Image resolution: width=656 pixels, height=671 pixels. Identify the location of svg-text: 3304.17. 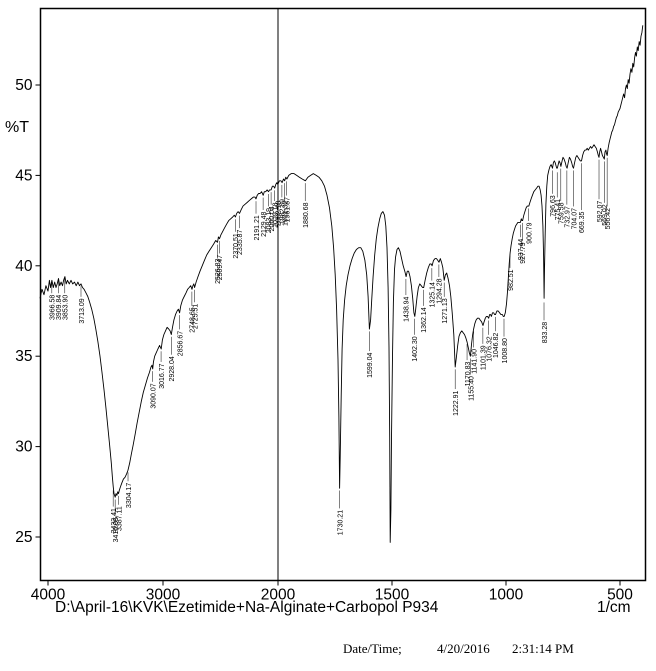
(129, 495).